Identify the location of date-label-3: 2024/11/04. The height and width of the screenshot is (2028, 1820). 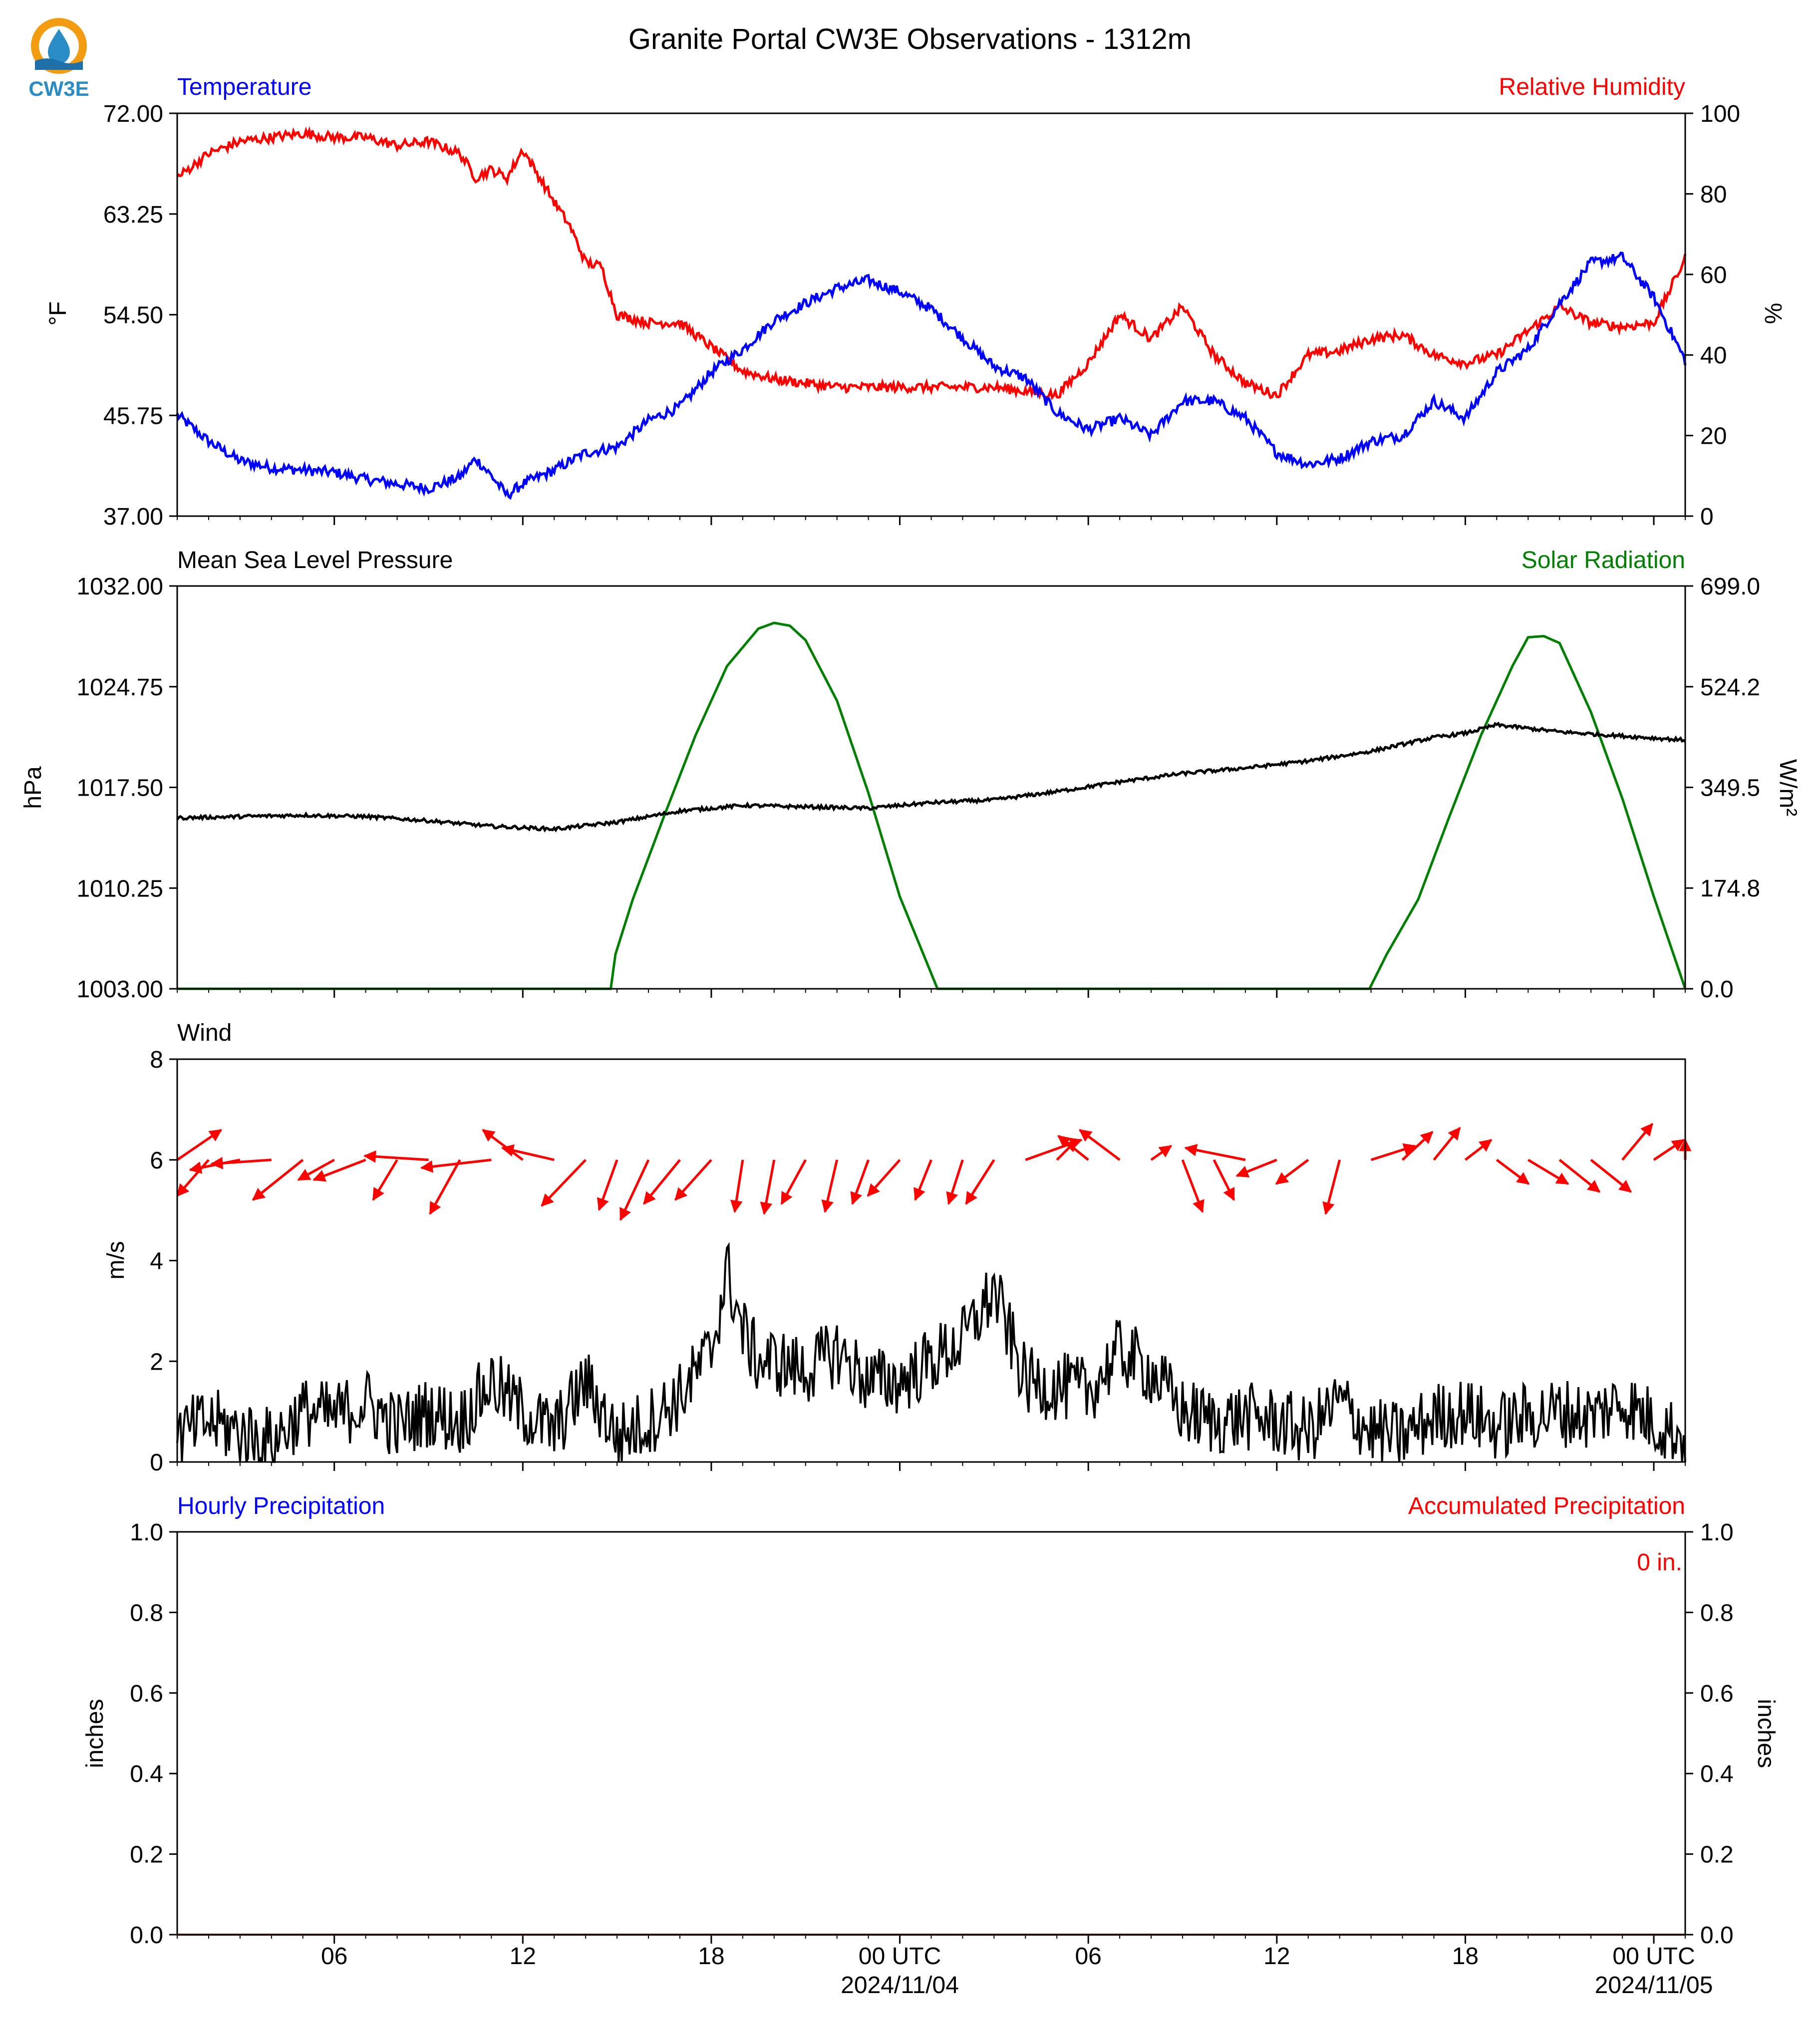
(900, 1985).